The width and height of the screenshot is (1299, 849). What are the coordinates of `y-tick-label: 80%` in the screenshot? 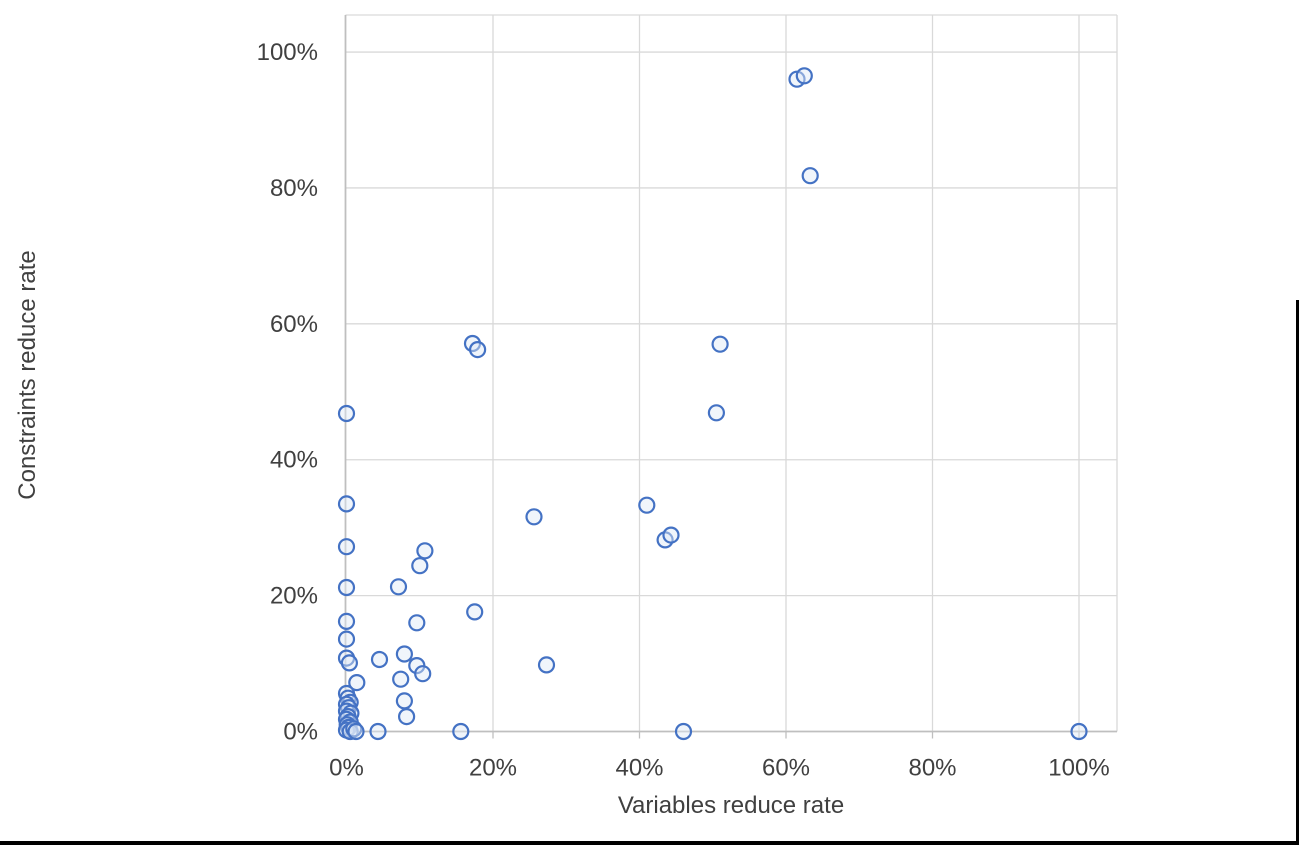 It's located at (294, 188).